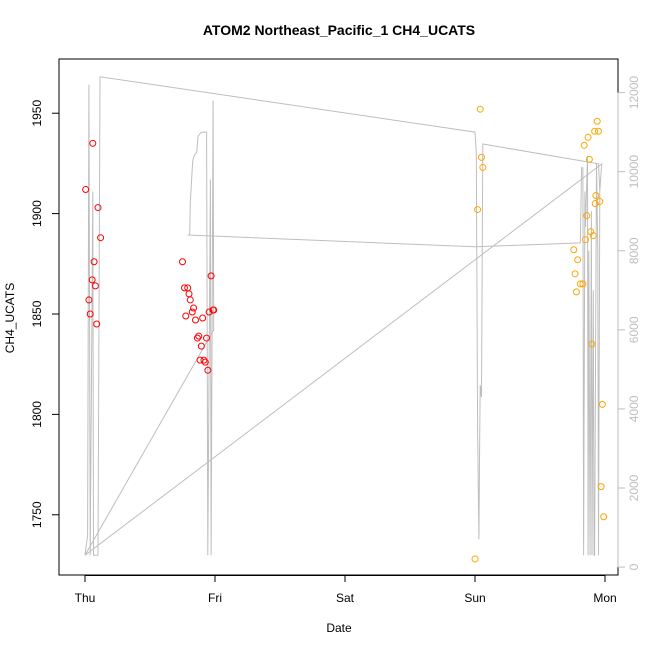 This screenshot has width=650, height=655. What do you see at coordinates (37, 213) in the screenshot?
I see `y-tick-label: 1900` at bounding box center [37, 213].